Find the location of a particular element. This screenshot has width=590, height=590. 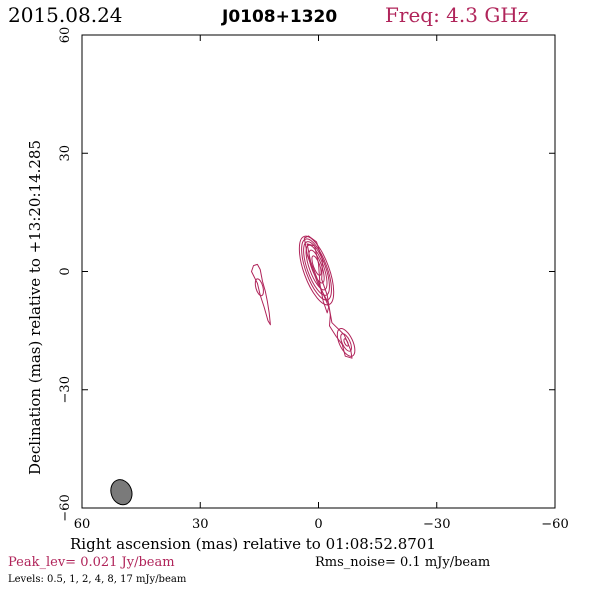

frequency-label: Freq: 4.3 GHz is located at coordinates (456, 15).